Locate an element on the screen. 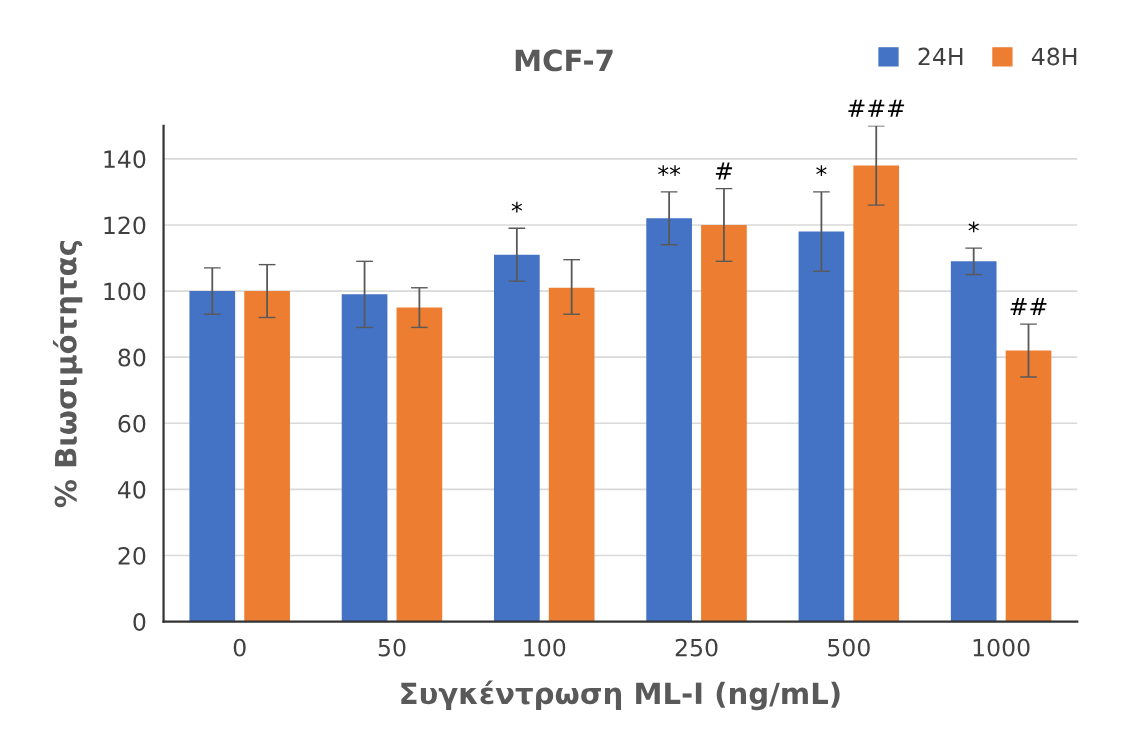  chart-title: MCF-7 is located at coordinates (564, 60).